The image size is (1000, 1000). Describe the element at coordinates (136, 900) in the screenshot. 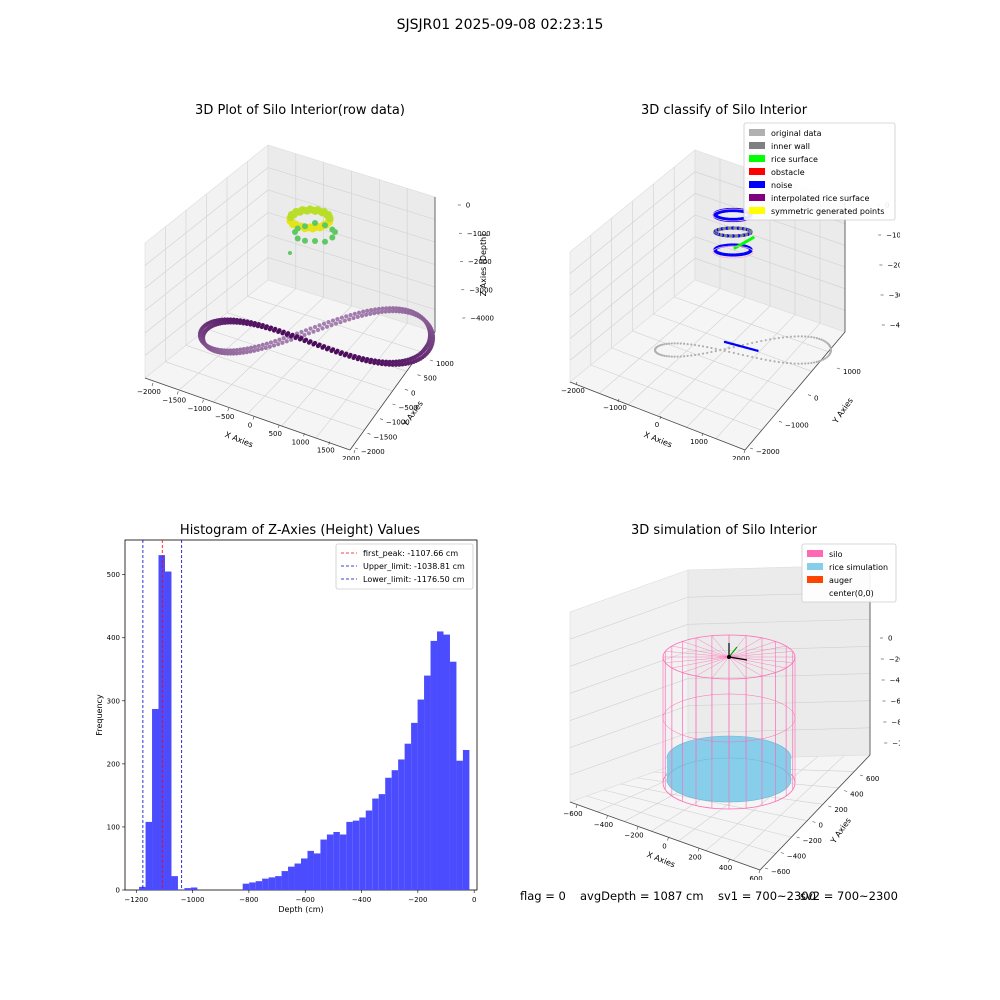

I see `hist-xtick-label: −1200` at that location.